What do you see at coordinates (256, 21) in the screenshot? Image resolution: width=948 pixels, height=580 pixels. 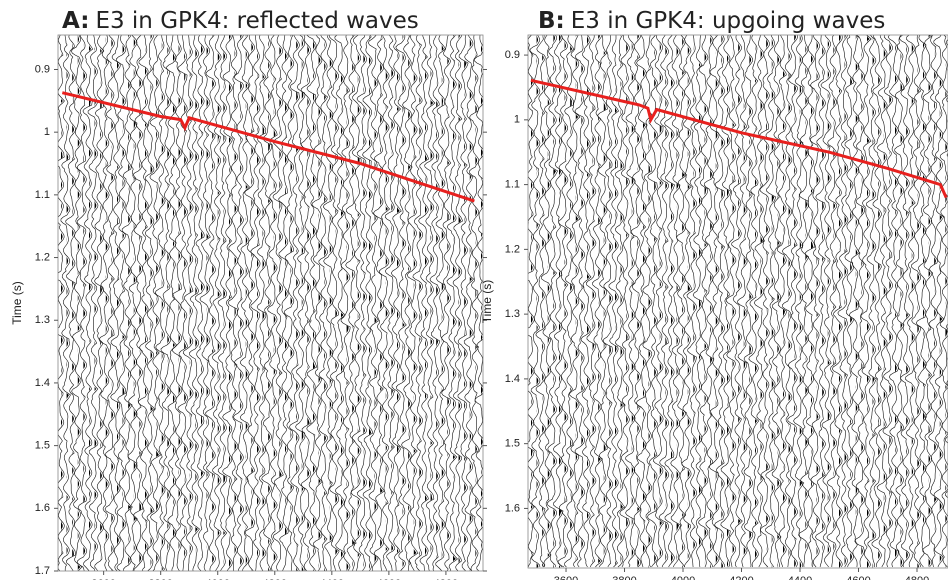 I see `title-text: E3 in GPK4: reflected waves` at bounding box center [256, 21].